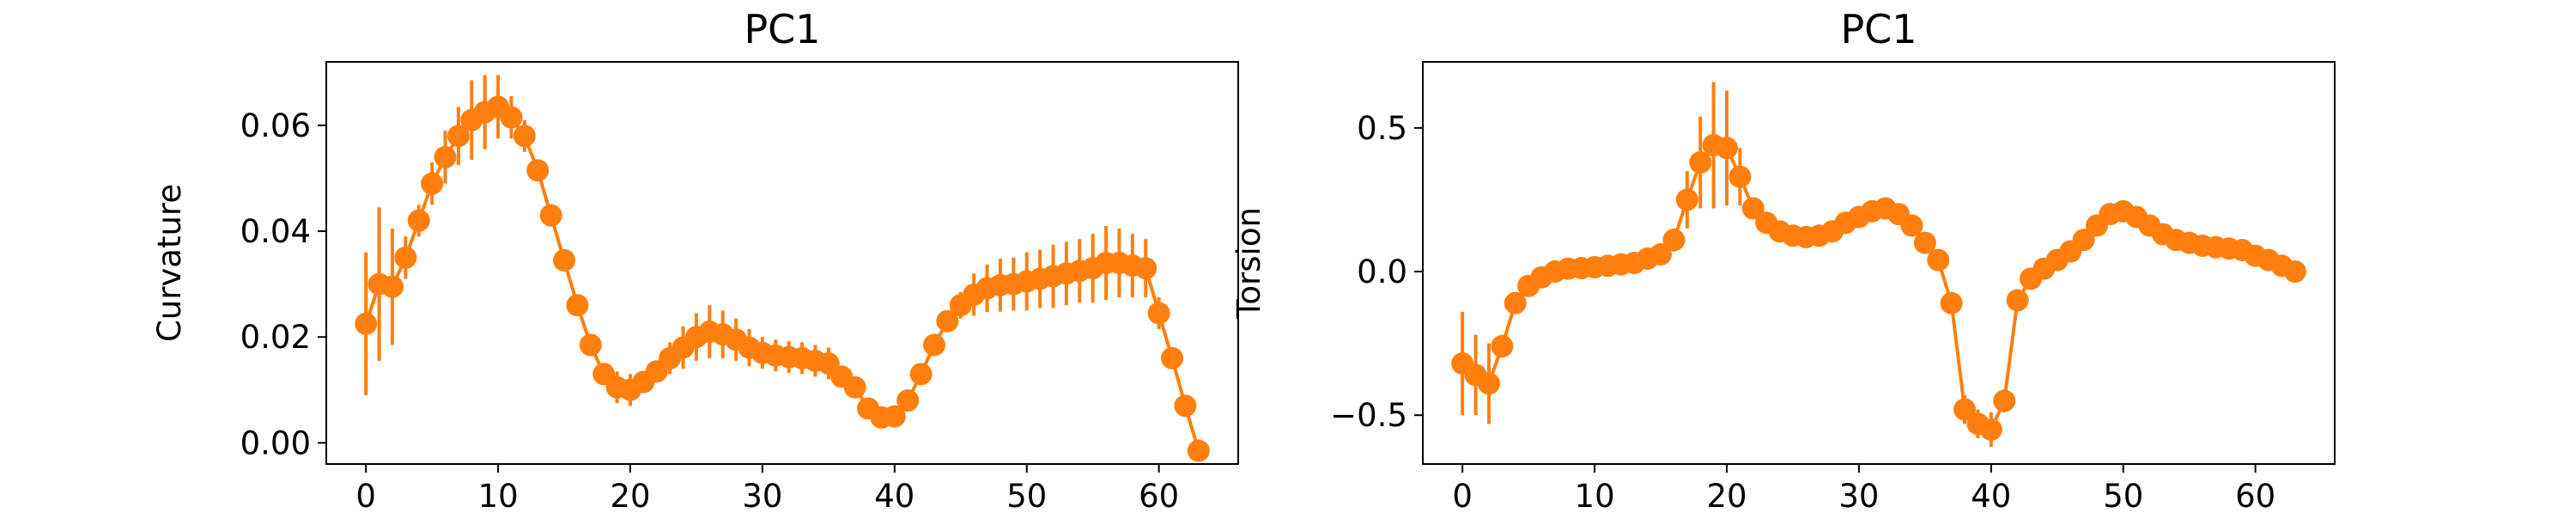 This screenshot has height=519, width=2576. What do you see at coordinates (170, 263) in the screenshot?
I see `y-axis-label: Curvature` at bounding box center [170, 263].